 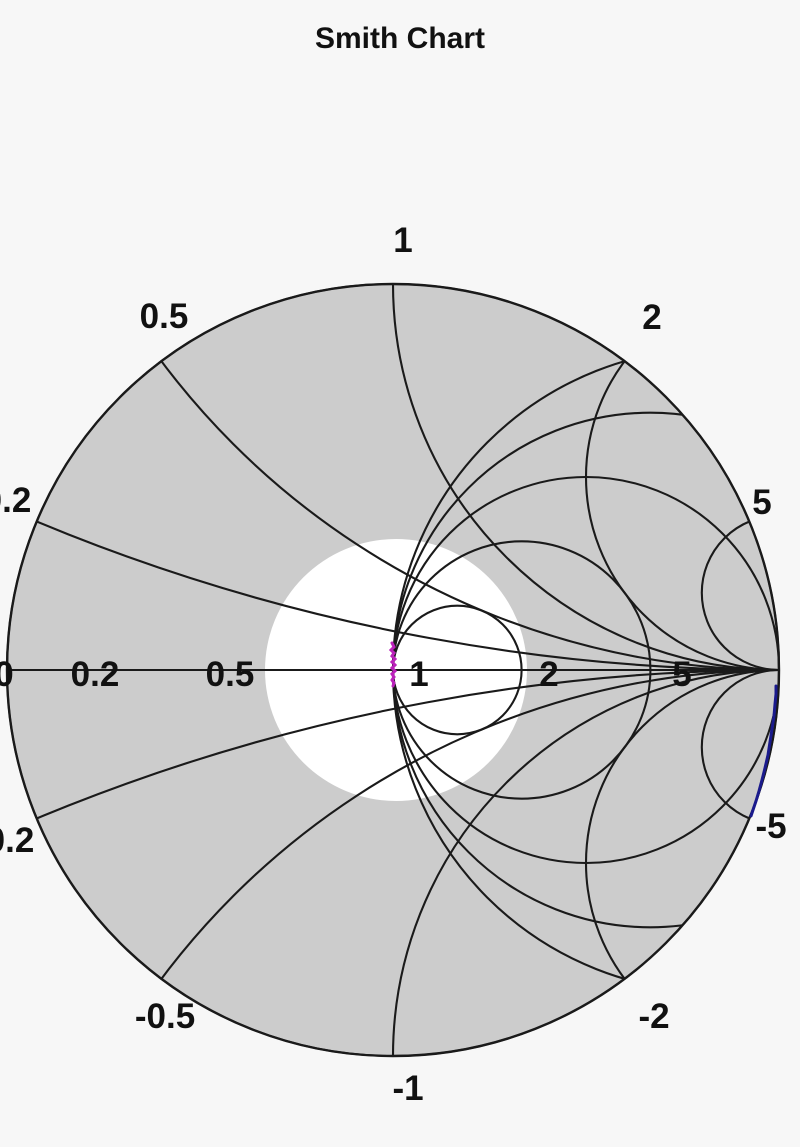 What do you see at coordinates (548, 674) in the screenshot?
I see `tick-label-r-2: 2` at bounding box center [548, 674].